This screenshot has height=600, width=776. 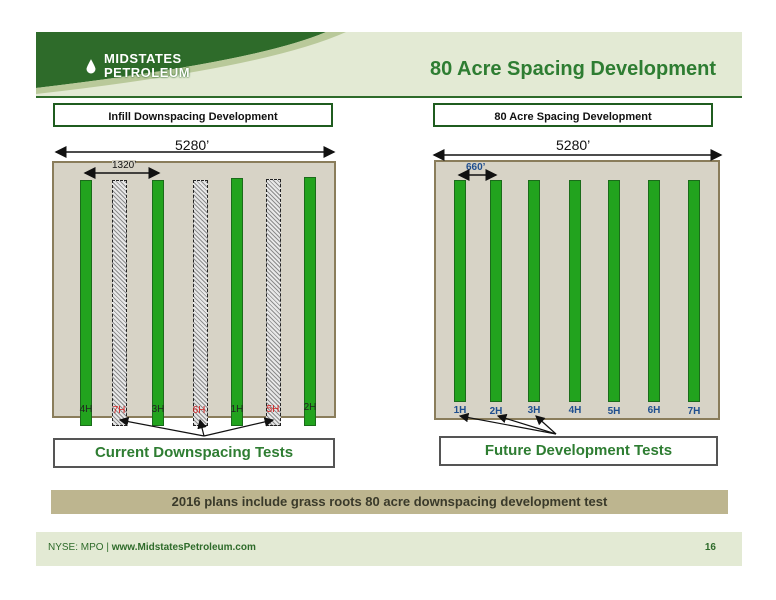 I want to click on logo-wordmark: MIDSTATES PETROLEUM, so click(x=149, y=66).